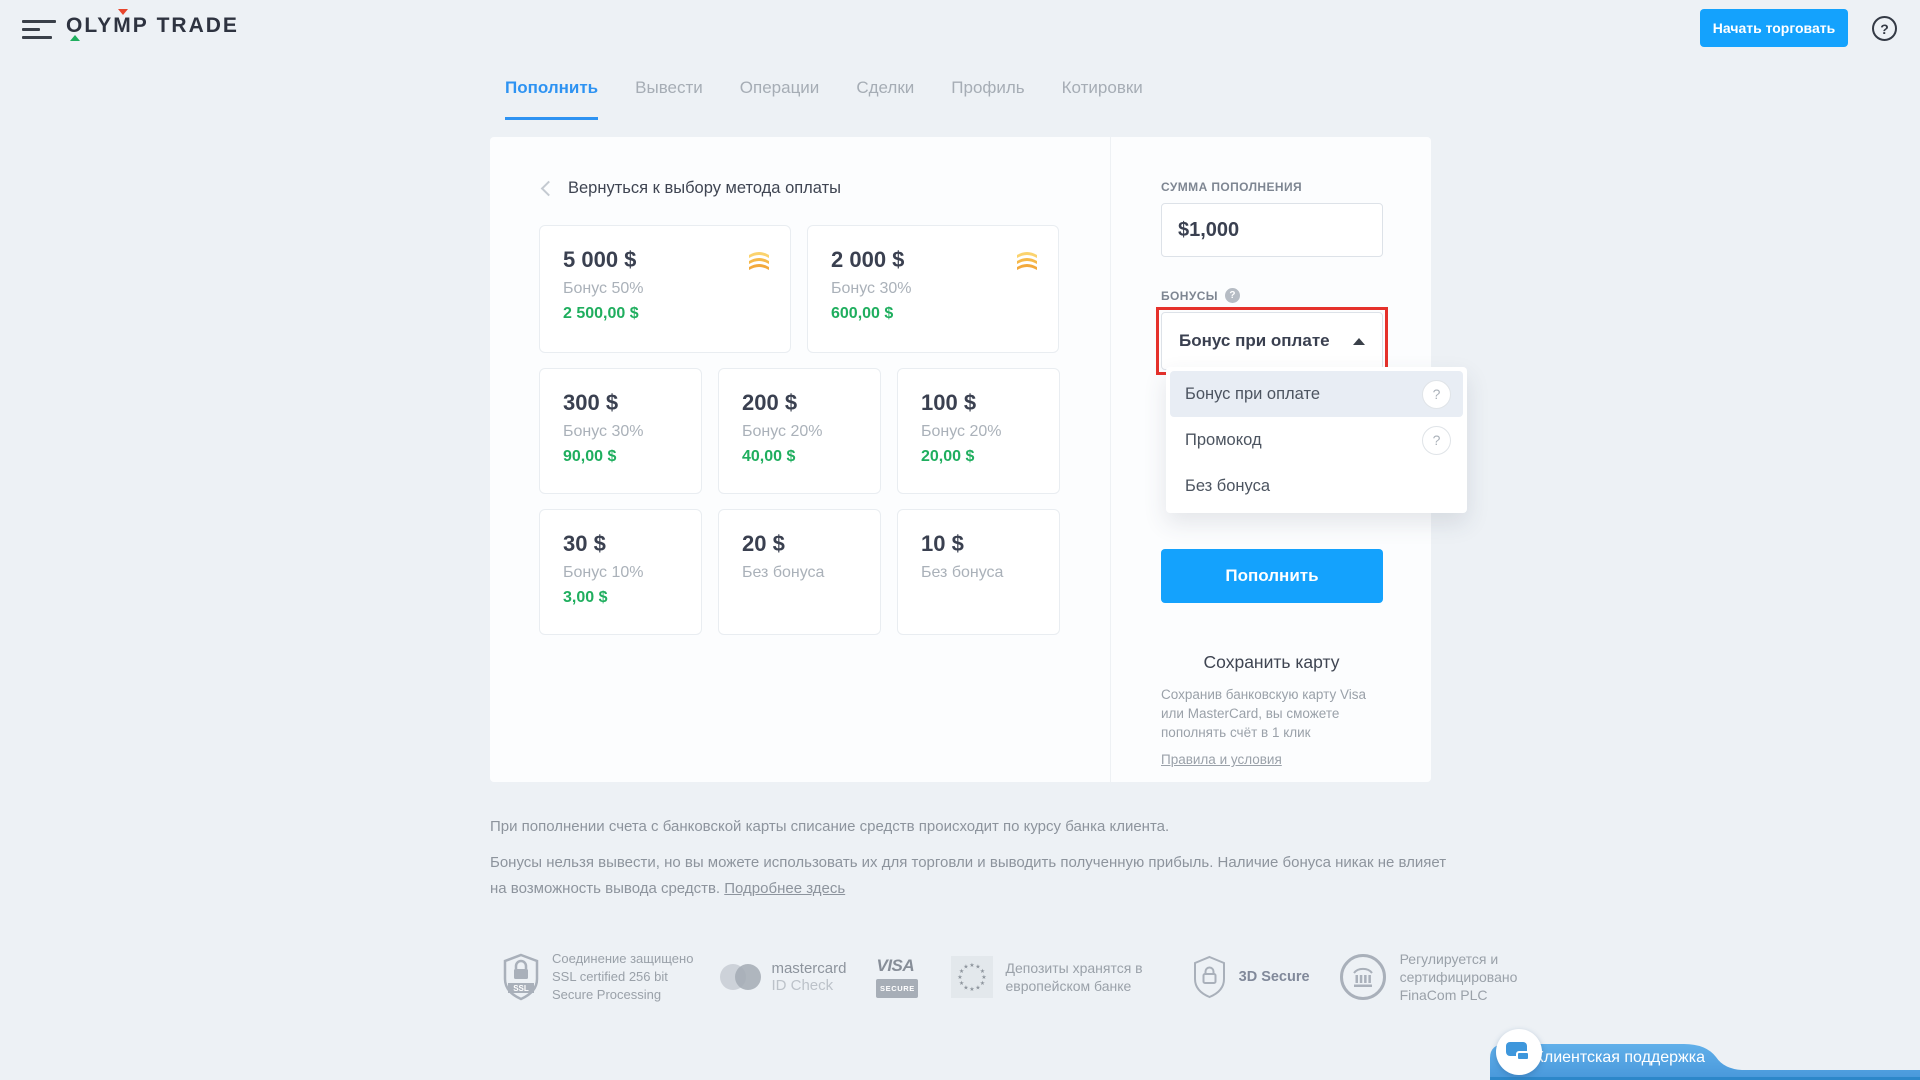 The image size is (1920, 1080). What do you see at coordinates (521, 988) in the screenshot?
I see `svg-text: SSL` at bounding box center [521, 988].